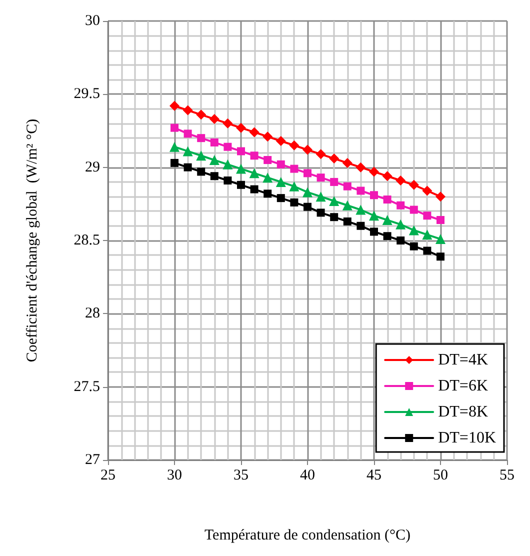  What do you see at coordinates (463, 412) in the screenshot?
I see `legend-label: DT=8K` at bounding box center [463, 412].